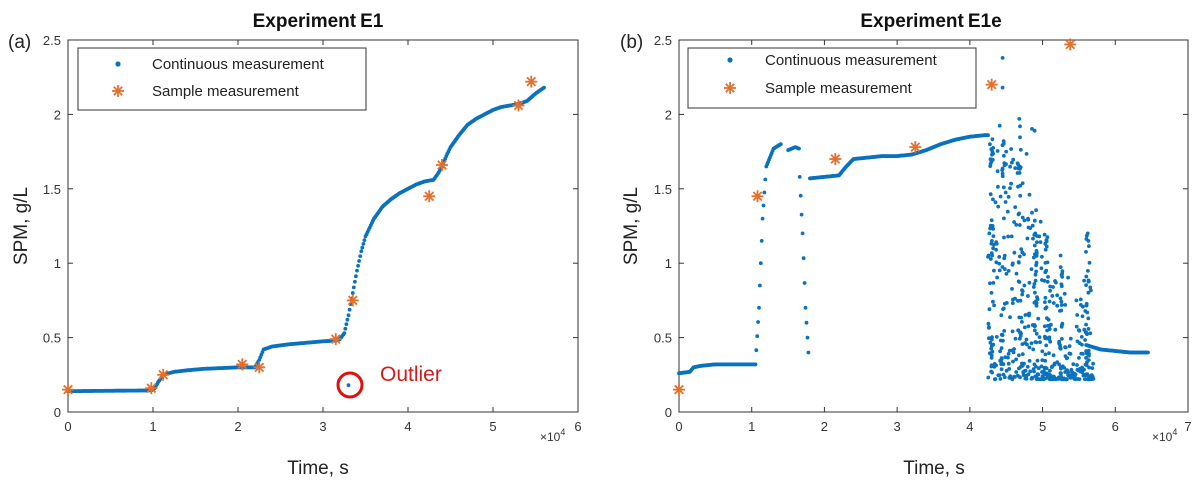 Image resolution: width=1197 pixels, height=485 pixels. I want to click on x-tick-label: 1, so click(751, 426).